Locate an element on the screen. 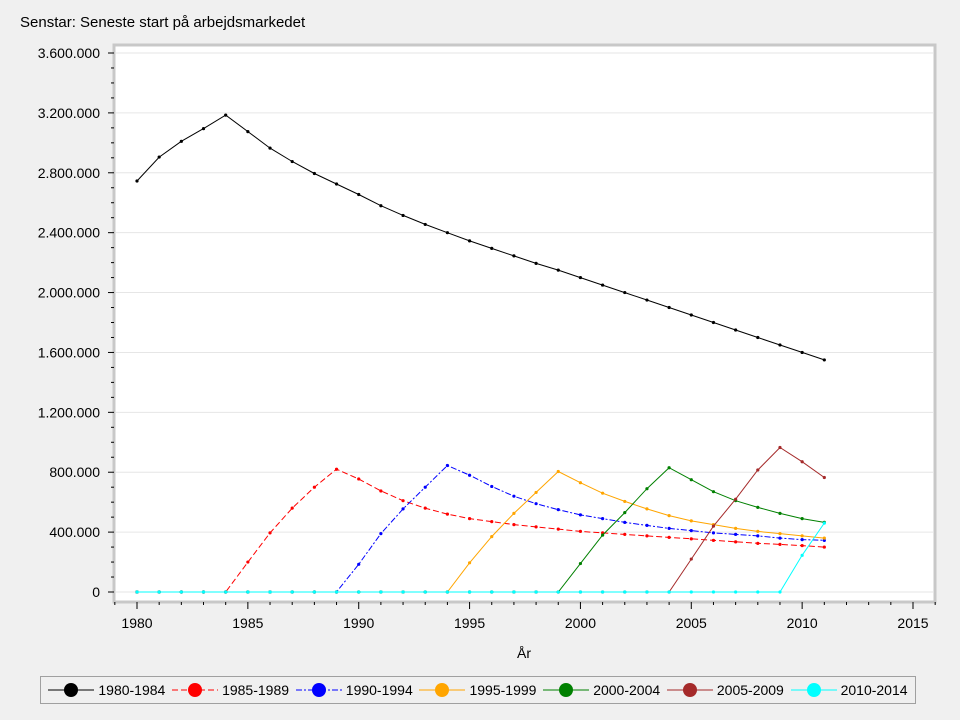 The image size is (960, 720). y-tick-label: 1.200.000 is located at coordinates (69, 412).